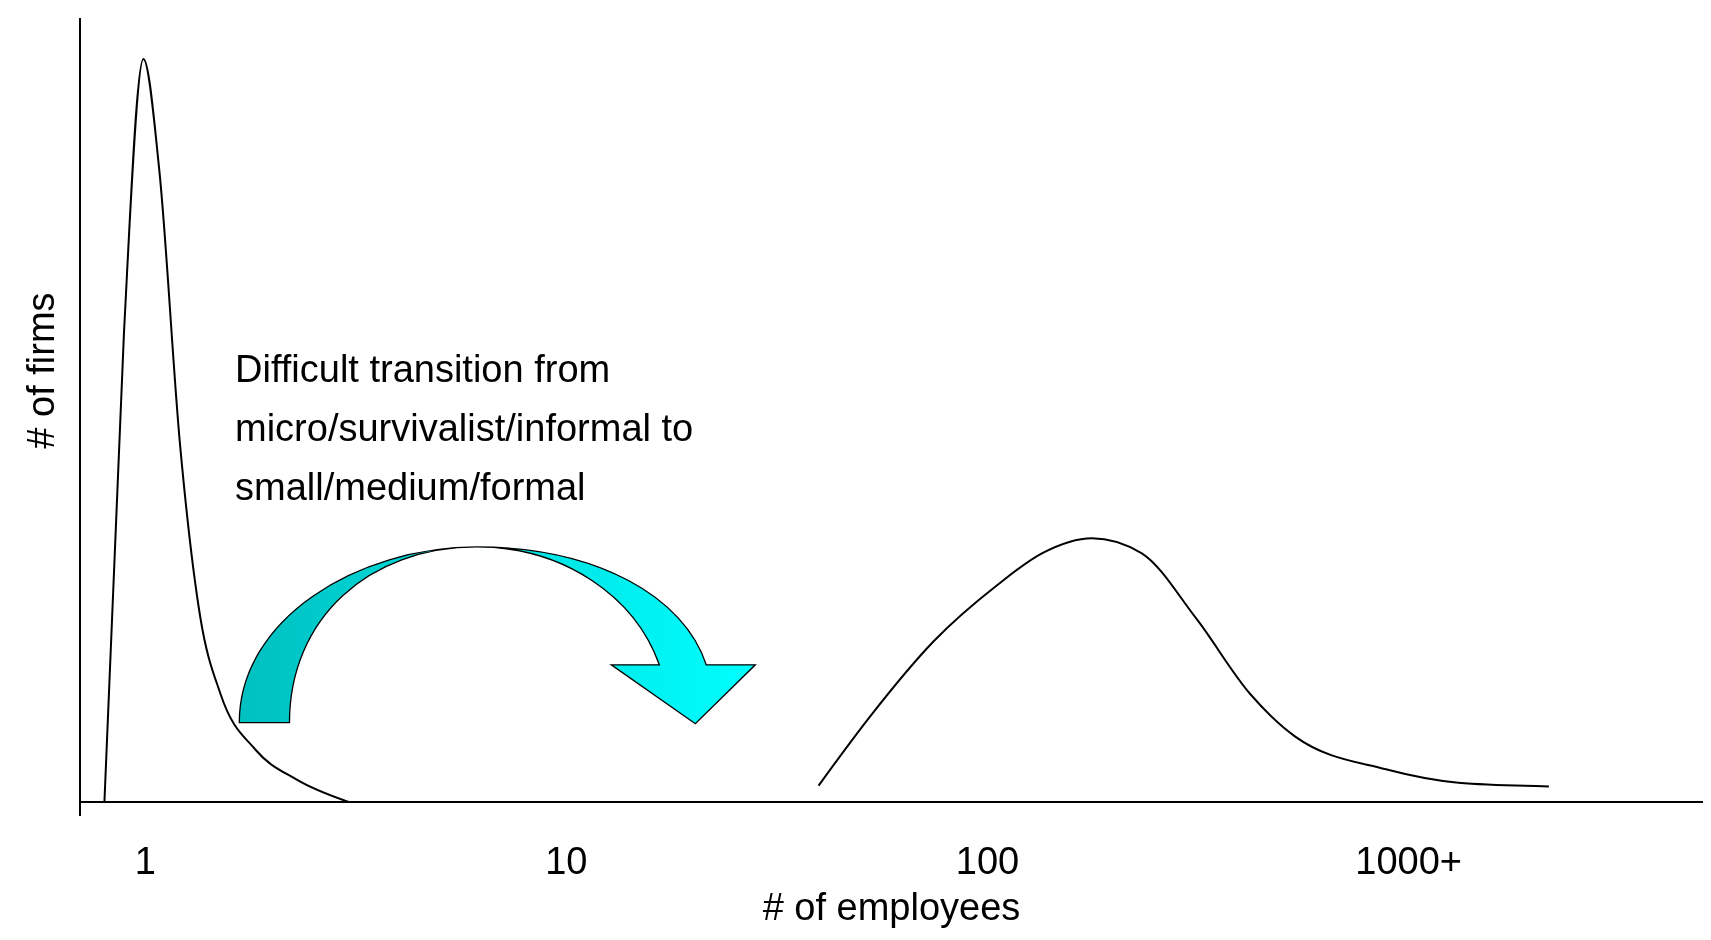 Image resolution: width=1711 pixels, height=940 pixels. What do you see at coordinates (891, 907) in the screenshot?
I see `x-axis-title: # of employees` at bounding box center [891, 907].